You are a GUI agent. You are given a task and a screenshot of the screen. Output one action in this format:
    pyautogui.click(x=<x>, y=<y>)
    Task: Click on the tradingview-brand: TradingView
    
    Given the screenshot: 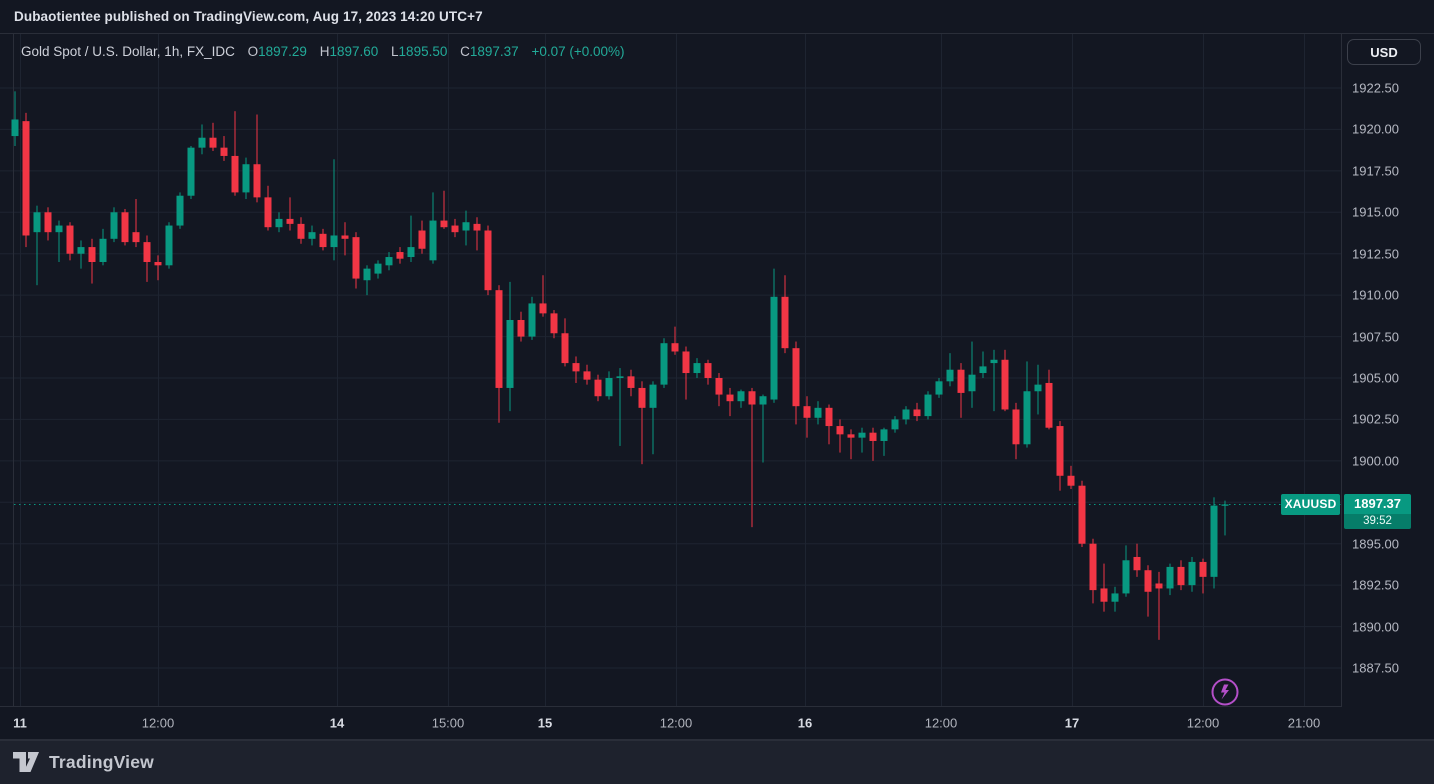 What is the action you would take?
    pyautogui.click(x=101, y=762)
    